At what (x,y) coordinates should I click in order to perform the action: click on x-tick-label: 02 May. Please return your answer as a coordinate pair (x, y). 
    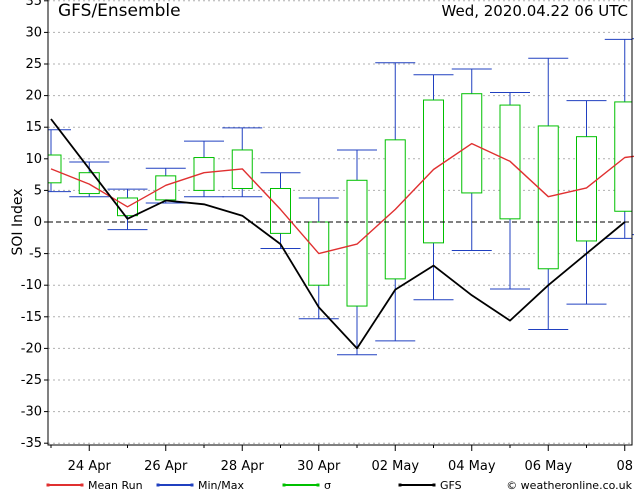
    Looking at the image, I should click on (395, 466).